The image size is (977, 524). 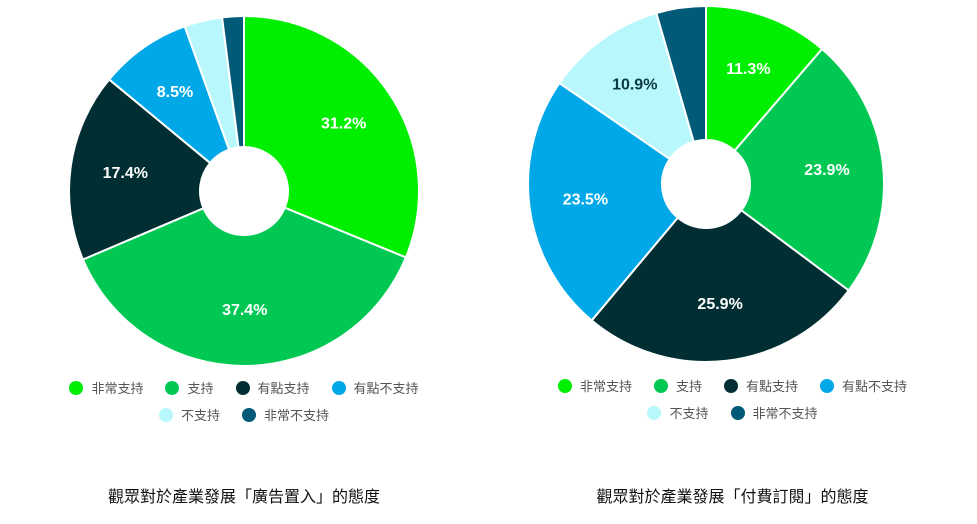 What do you see at coordinates (732, 496) in the screenshot?
I see `chart-title-subscription: 觀眾對於產業發展「付費訂閱」的態度` at bounding box center [732, 496].